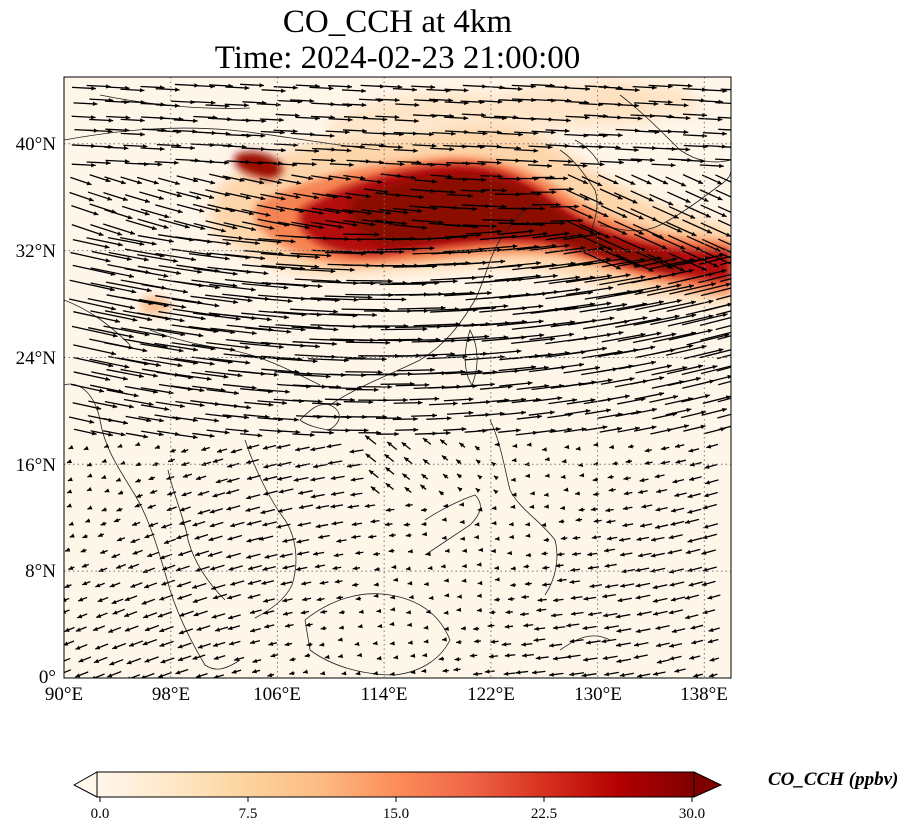 The height and width of the screenshot is (836, 921). Describe the element at coordinates (708, 784) in the screenshot. I see `colorbar-max-extend` at that location.